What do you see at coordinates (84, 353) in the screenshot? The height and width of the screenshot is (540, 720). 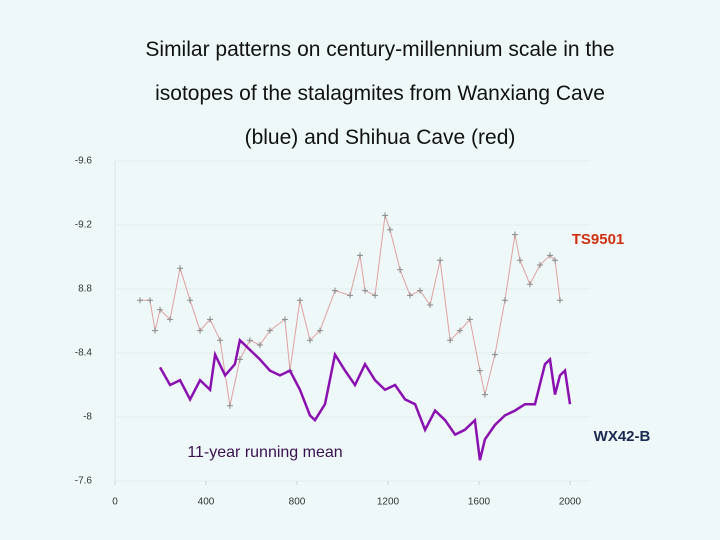 I see `y-tick-label: -8.4` at bounding box center [84, 353].